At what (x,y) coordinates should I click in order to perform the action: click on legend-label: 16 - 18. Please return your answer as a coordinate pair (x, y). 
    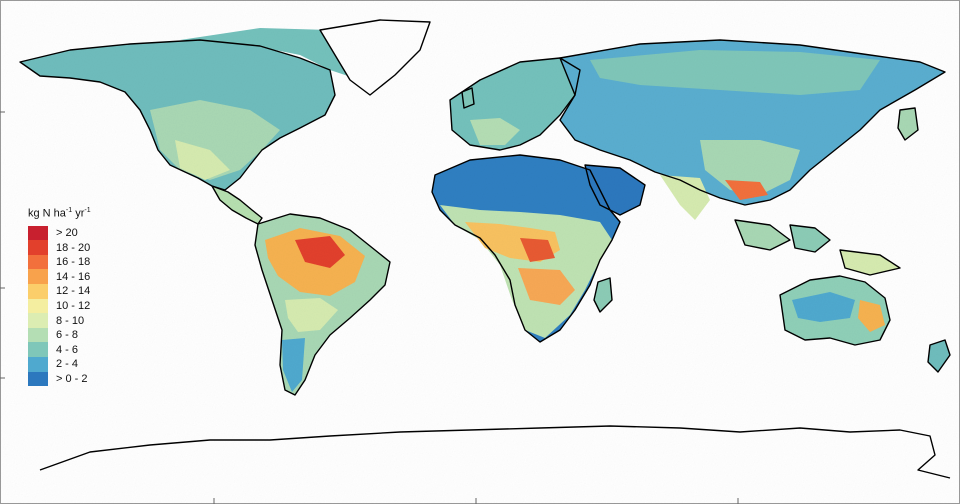
    Looking at the image, I should click on (73, 262).